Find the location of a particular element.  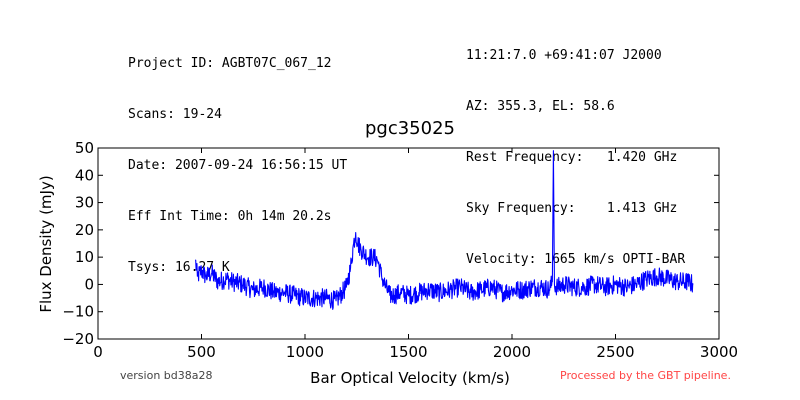

x-tick-label: 2000 is located at coordinates (512, 352).